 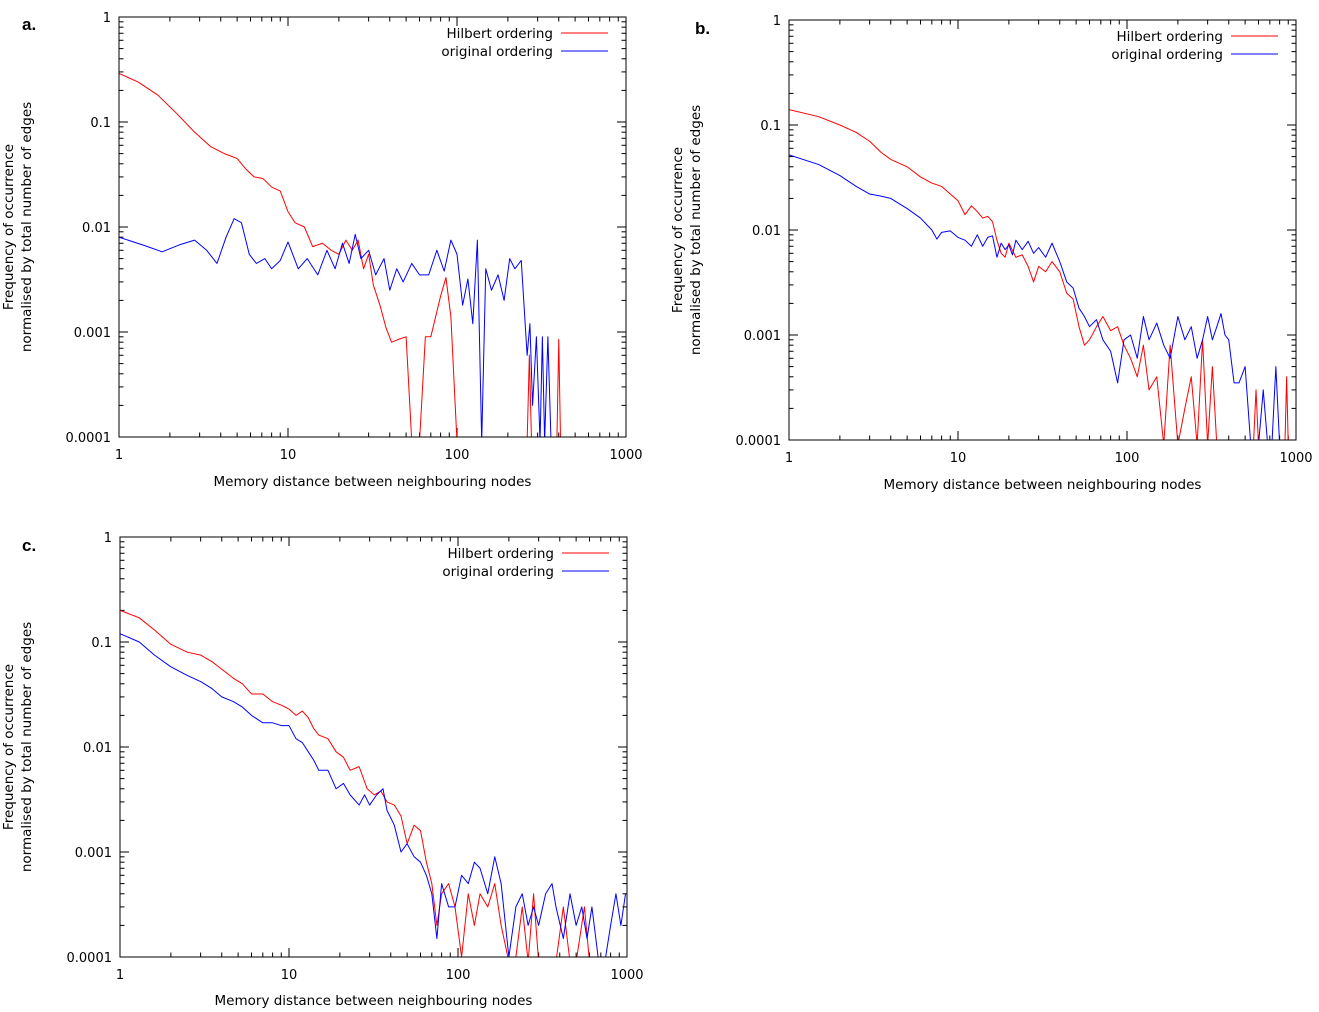 I want to click on panel-label: c., so click(x=29, y=545).